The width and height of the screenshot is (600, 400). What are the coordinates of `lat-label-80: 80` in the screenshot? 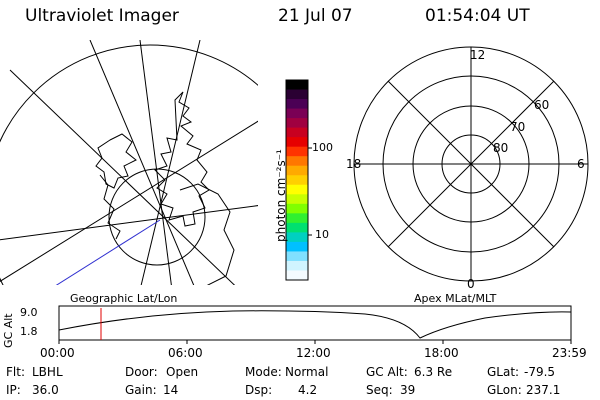 It's located at (501, 148).